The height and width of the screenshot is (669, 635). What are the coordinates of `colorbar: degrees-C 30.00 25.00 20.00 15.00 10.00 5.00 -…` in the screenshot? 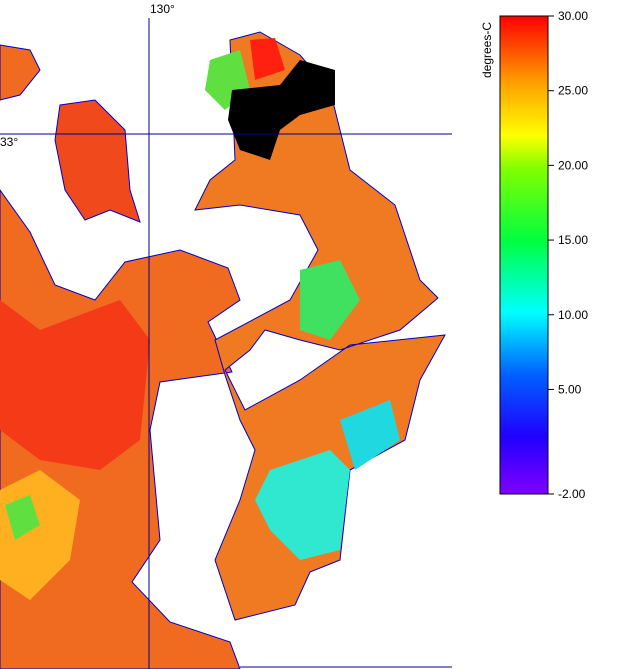 It's located at (534, 255).